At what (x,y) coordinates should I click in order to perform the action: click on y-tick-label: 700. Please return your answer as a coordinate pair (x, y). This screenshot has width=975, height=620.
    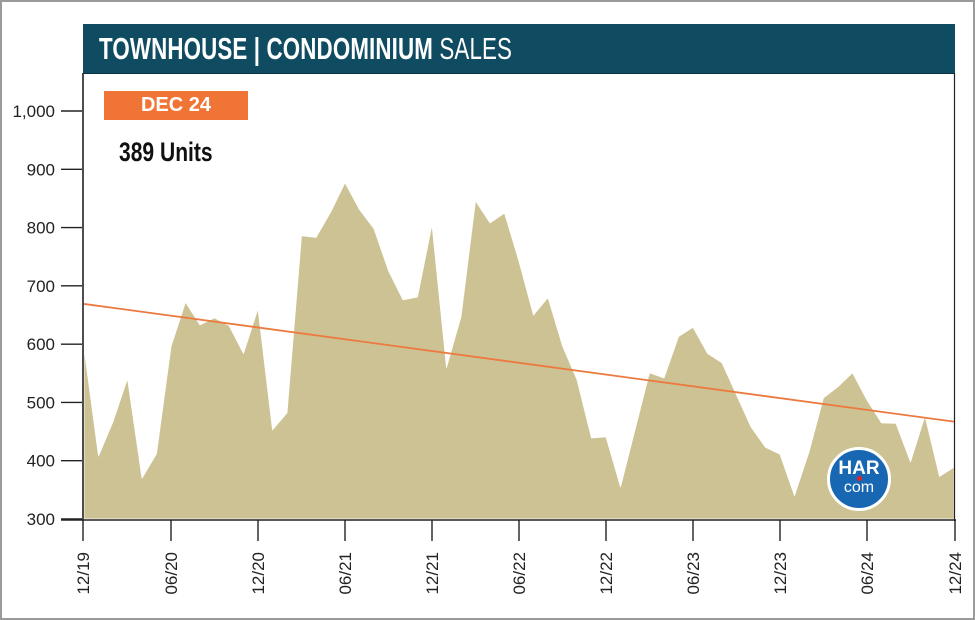
    Looking at the image, I should click on (41, 286).